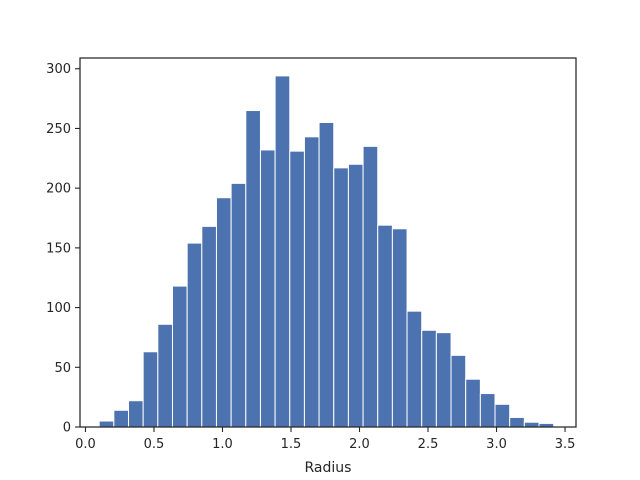  I want to click on x-tick-label: 3.5, so click(565, 444).